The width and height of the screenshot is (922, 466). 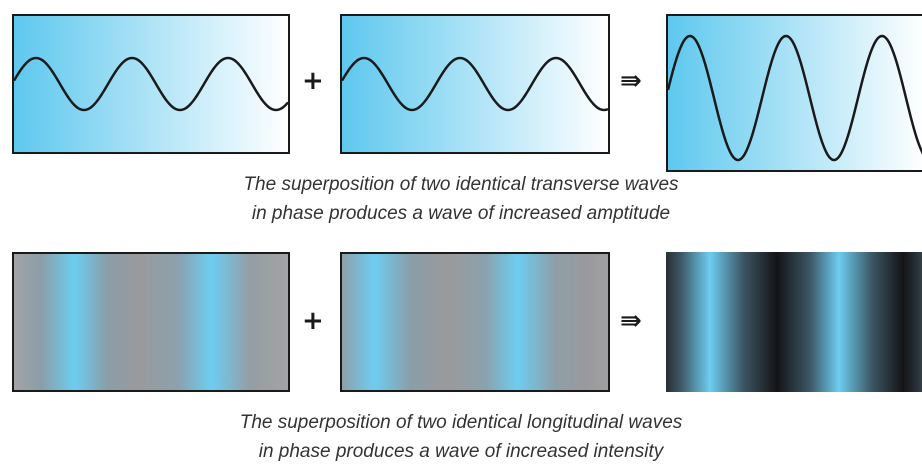 I want to click on longitudinal-result-graphic, so click(x=794, y=322).